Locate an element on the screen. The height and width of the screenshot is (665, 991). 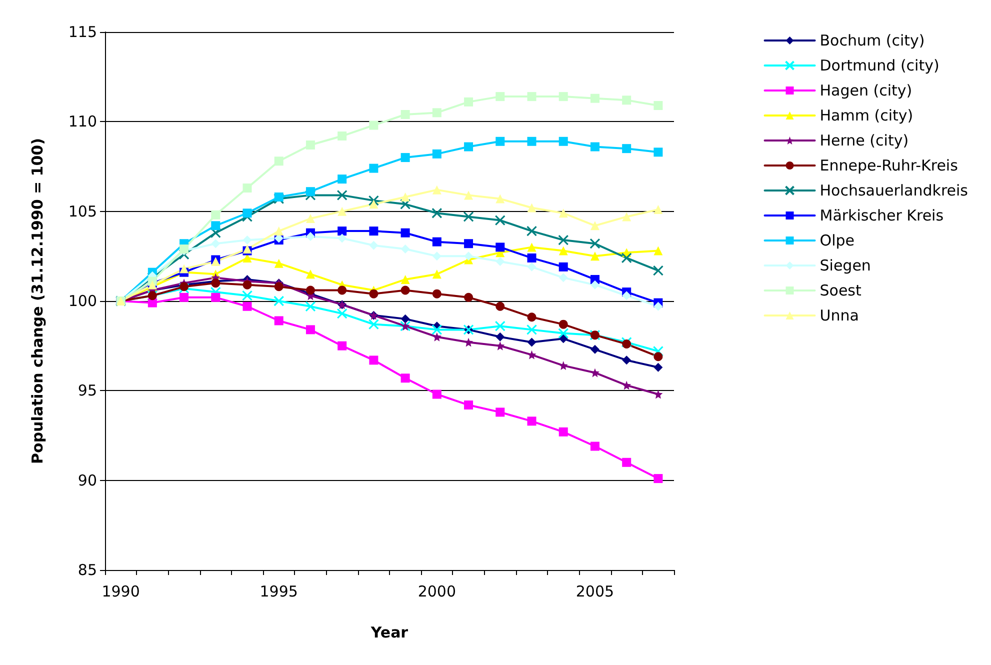
y-tick-label: 95 is located at coordinates (87, 391).